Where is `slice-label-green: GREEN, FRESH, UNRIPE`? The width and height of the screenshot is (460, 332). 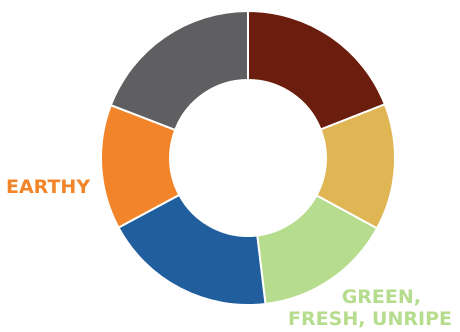
slice-label-green: GREEN, FRESH, UNRIPE is located at coordinates (370, 308).